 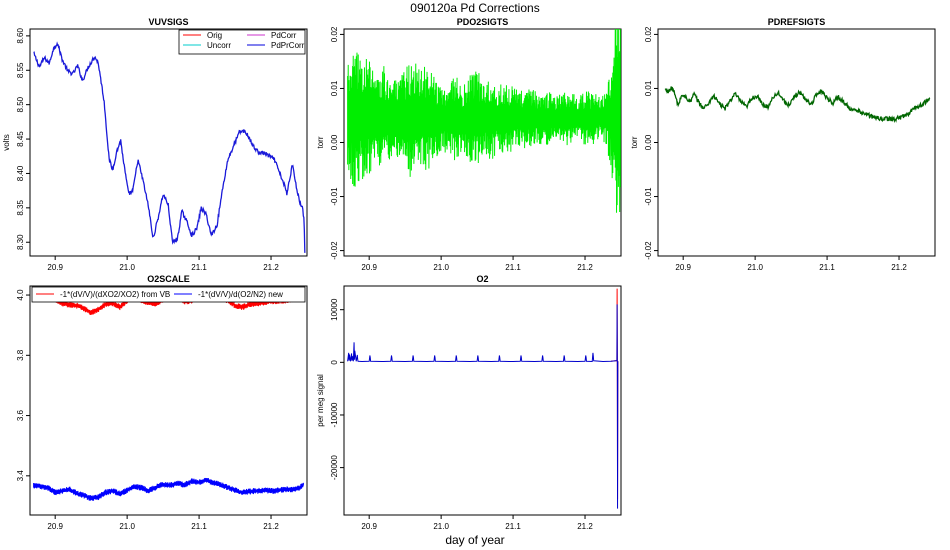 What do you see at coordinates (240, 294) in the screenshot?
I see `o2scale-legend-label: -1*(dV/V)/d(O2/N2) new` at bounding box center [240, 294].